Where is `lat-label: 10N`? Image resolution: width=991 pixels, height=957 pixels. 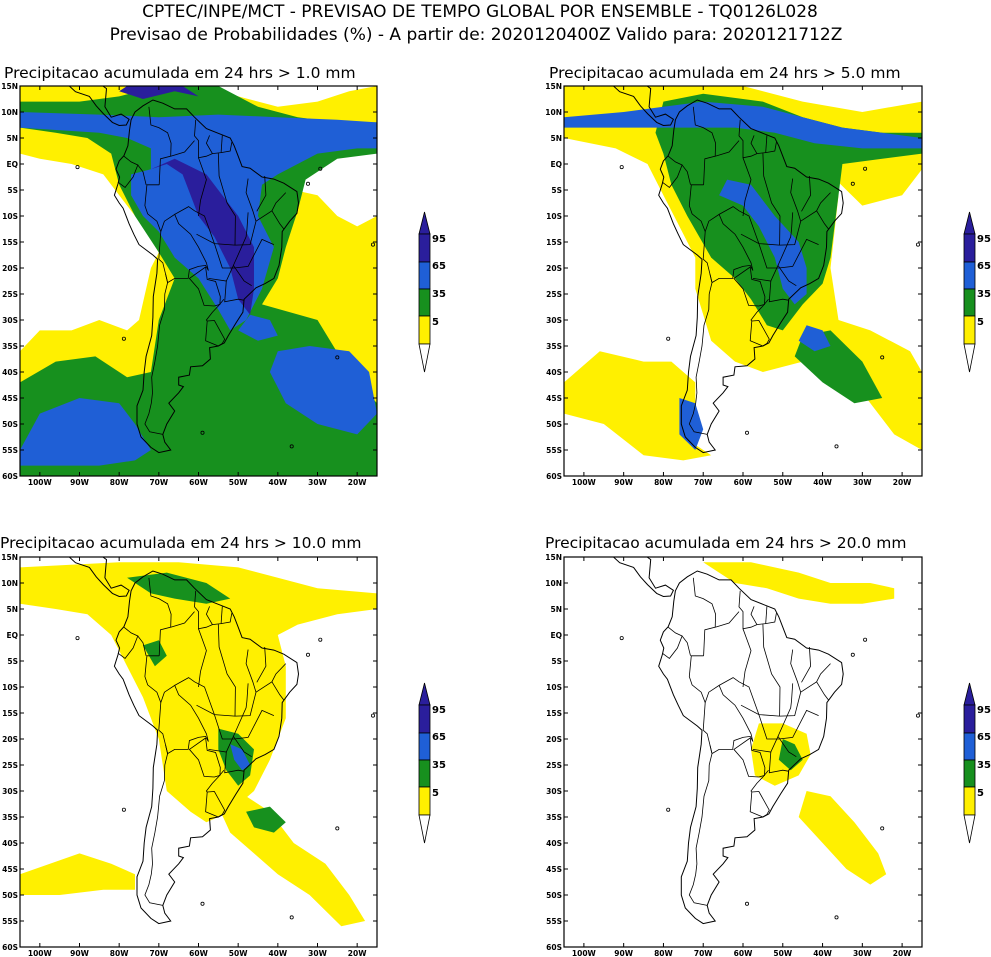
lat-label: 10N is located at coordinates (9, 583).